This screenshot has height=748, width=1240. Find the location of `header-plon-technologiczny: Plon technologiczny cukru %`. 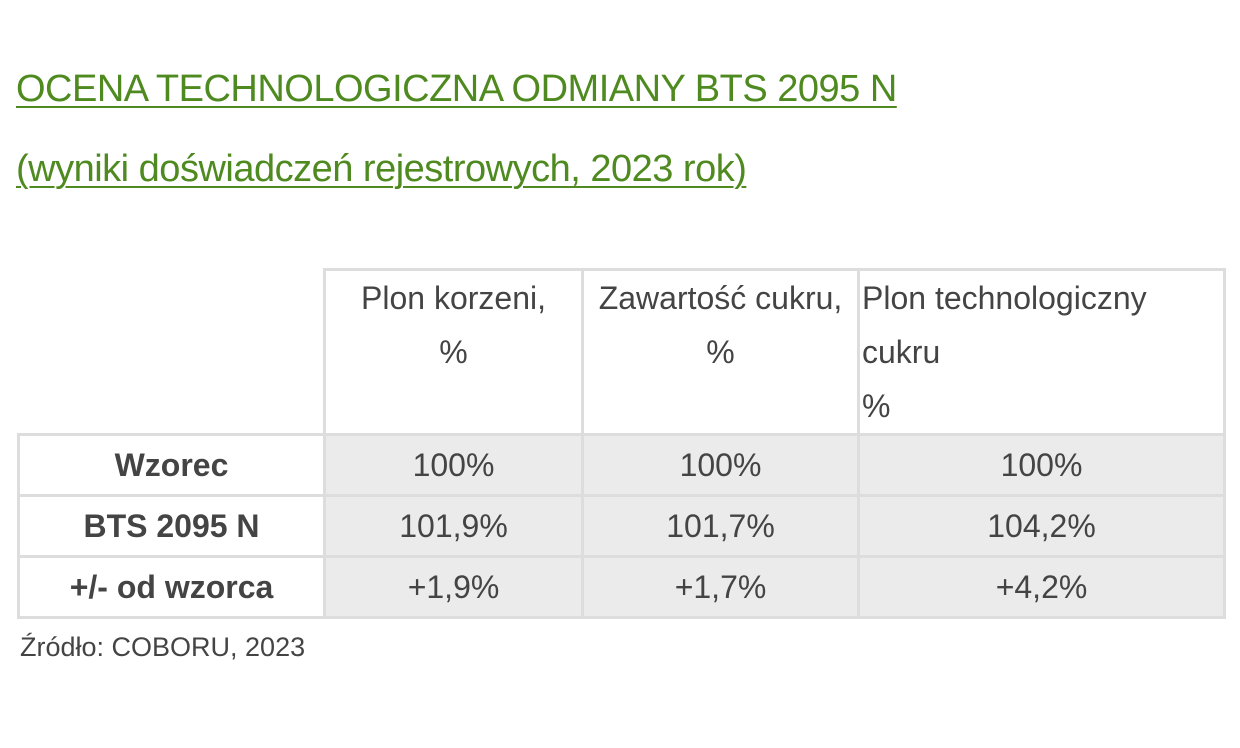

header-plon-technologiczny: Plon technologiczny cukru % is located at coordinates (1041, 352).